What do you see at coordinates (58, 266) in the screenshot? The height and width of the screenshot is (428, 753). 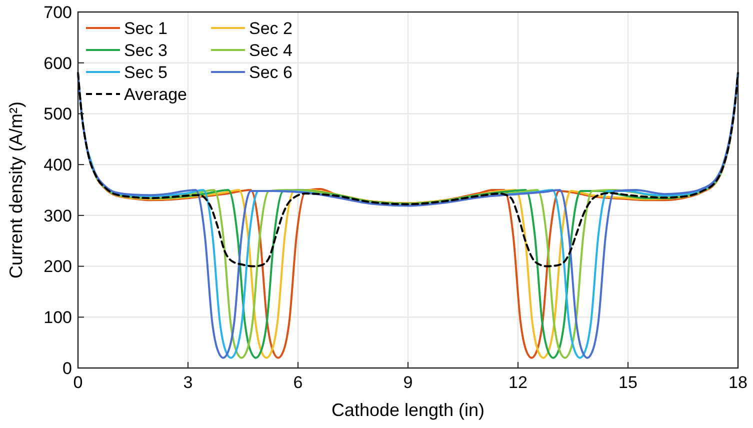 I see `y-tick-label: 200` at bounding box center [58, 266].